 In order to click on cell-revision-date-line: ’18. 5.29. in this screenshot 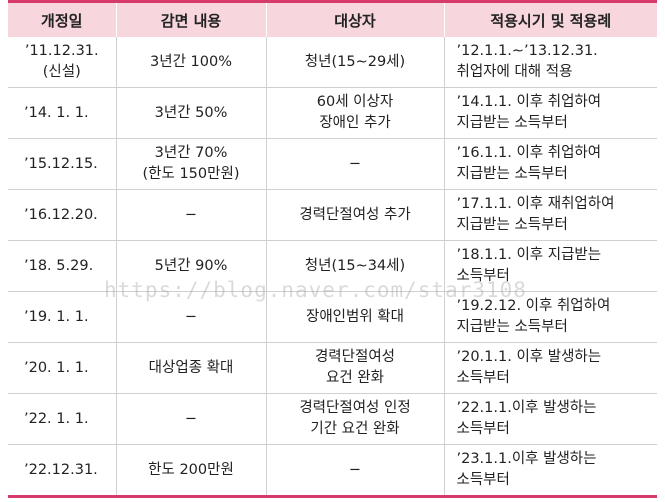, I will do `click(59, 265)`.